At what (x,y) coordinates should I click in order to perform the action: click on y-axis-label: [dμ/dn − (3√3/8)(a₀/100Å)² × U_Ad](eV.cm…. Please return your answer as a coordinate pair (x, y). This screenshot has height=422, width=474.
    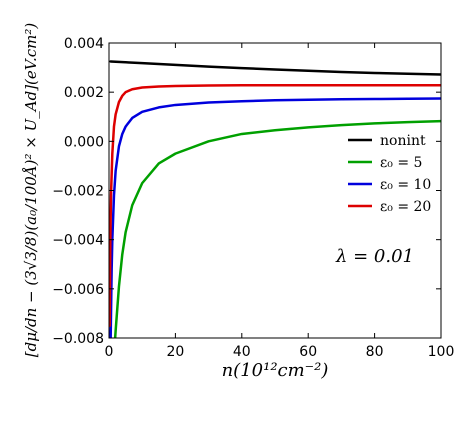
    Looking at the image, I should click on (31, 190).